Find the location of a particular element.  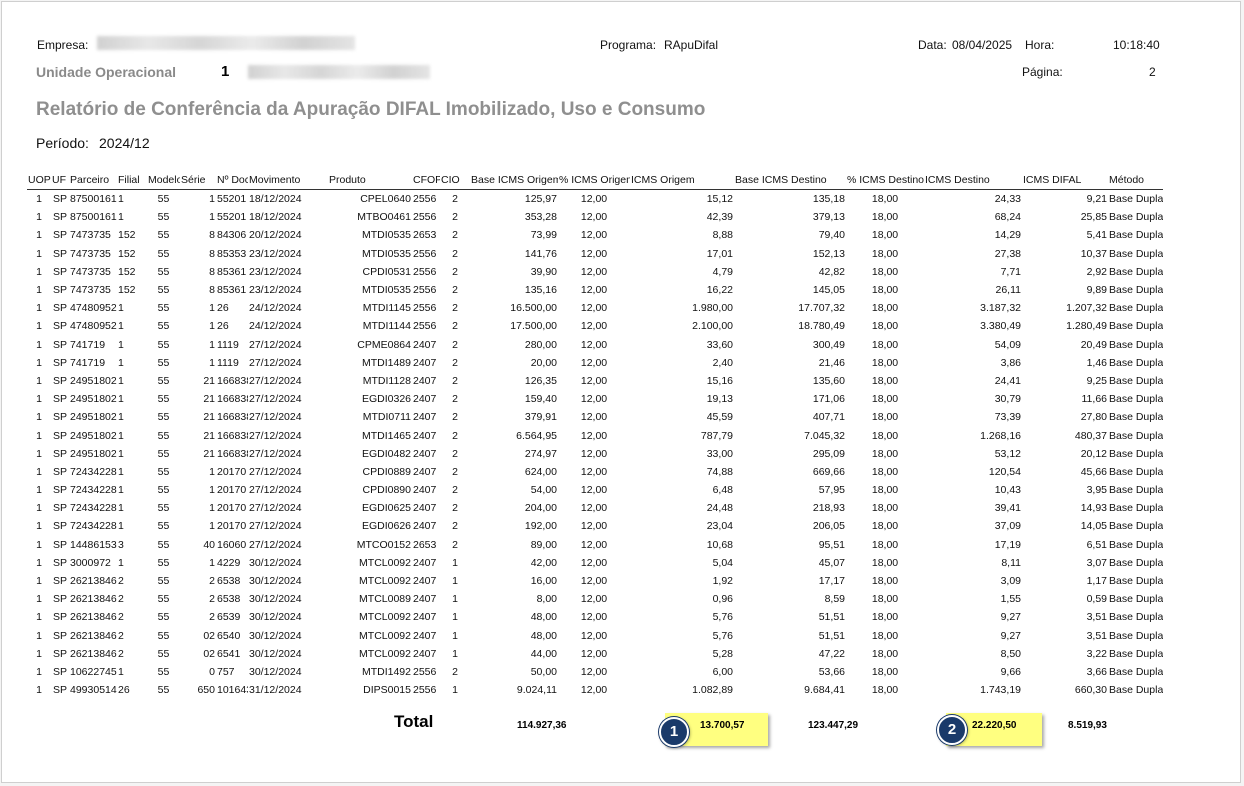

table-cell: 0,96 is located at coordinates (722, 599).